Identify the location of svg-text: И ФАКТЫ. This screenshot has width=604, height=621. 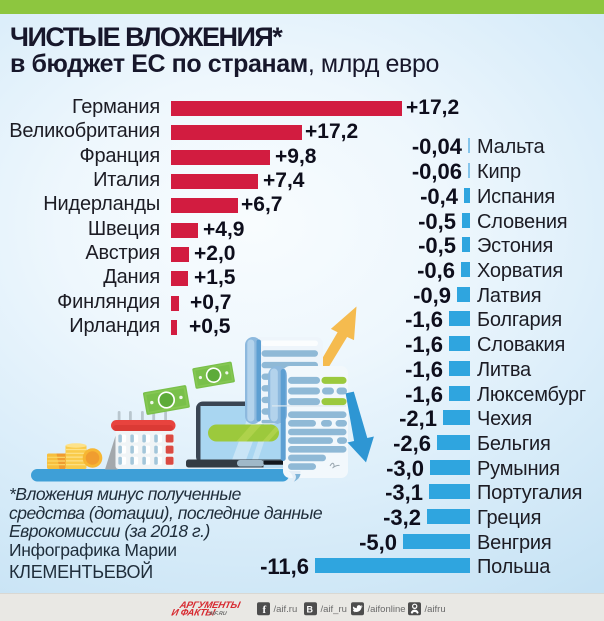
(193, 612).